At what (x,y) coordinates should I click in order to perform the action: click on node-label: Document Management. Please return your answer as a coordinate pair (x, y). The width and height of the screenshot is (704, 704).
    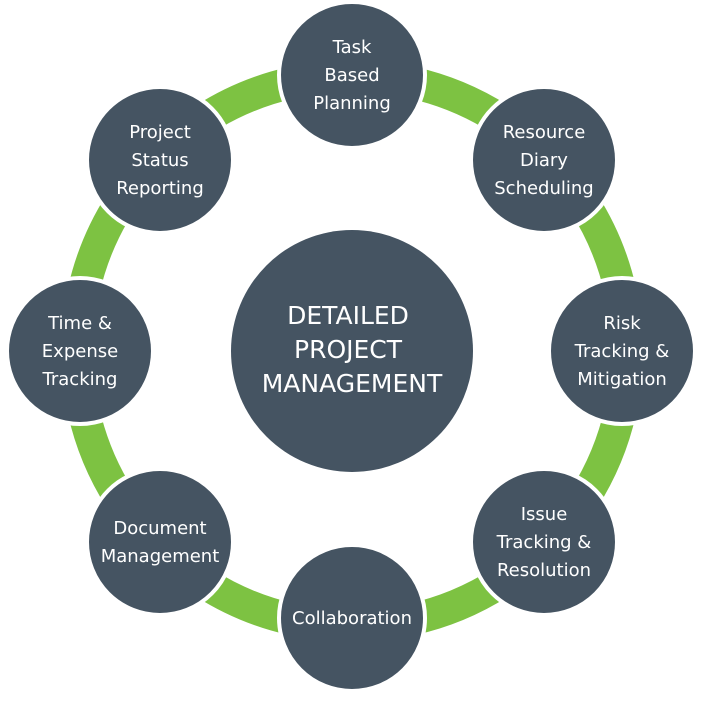
    Looking at the image, I should click on (160, 542).